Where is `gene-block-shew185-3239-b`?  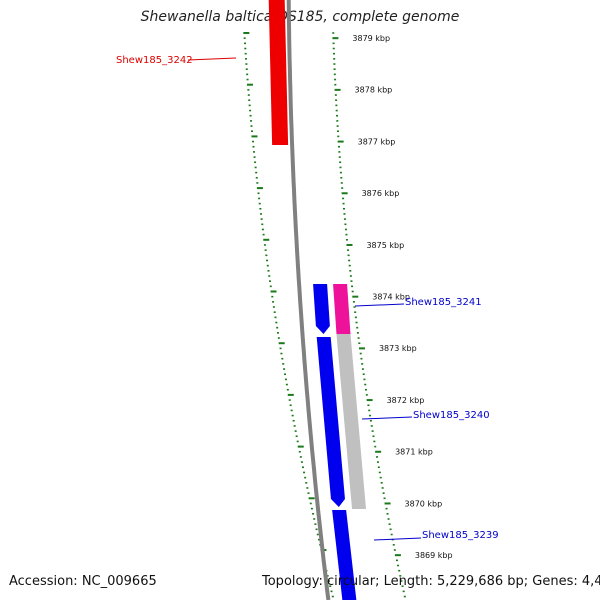 gene-block-shew185-3239-b is located at coordinates (330, 422).